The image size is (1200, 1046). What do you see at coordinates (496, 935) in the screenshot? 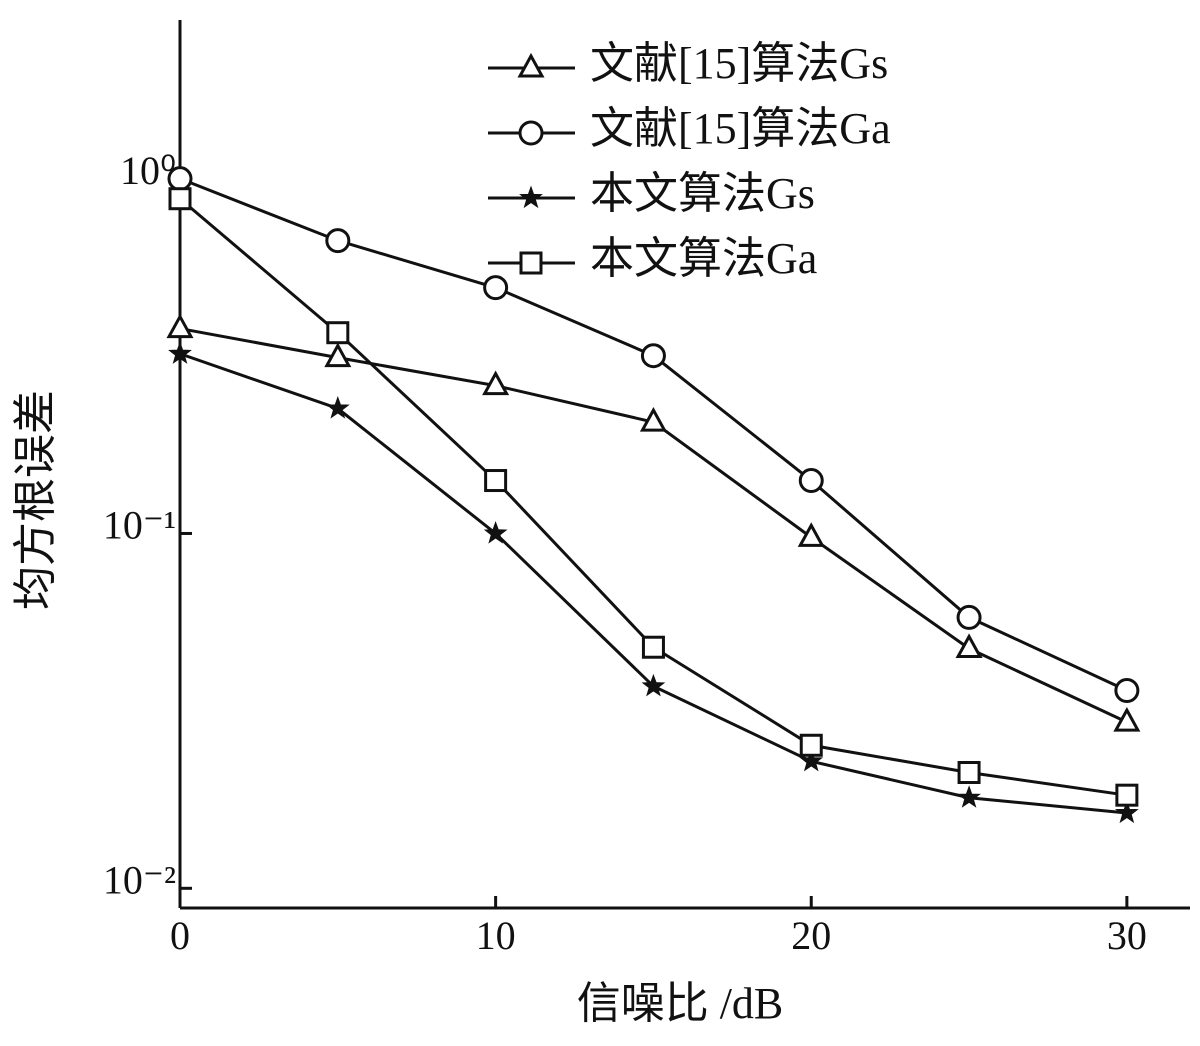
I see `x-tick-label: 10` at bounding box center [496, 935].